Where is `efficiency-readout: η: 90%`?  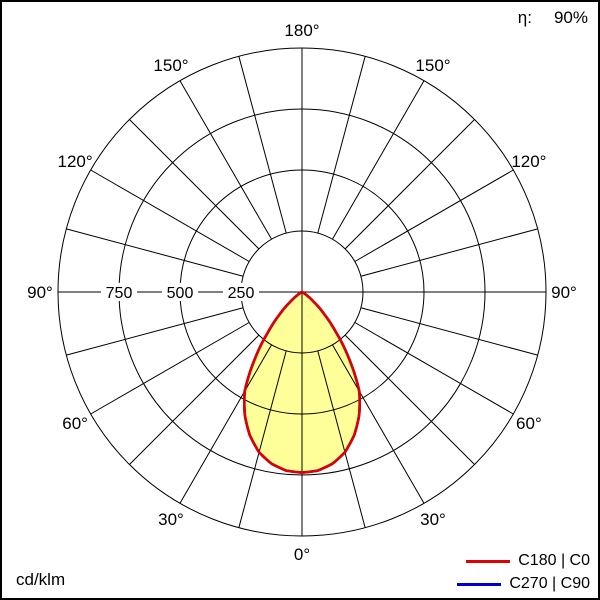 efficiency-readout: η: 90% is located at coordinates (553, 18).